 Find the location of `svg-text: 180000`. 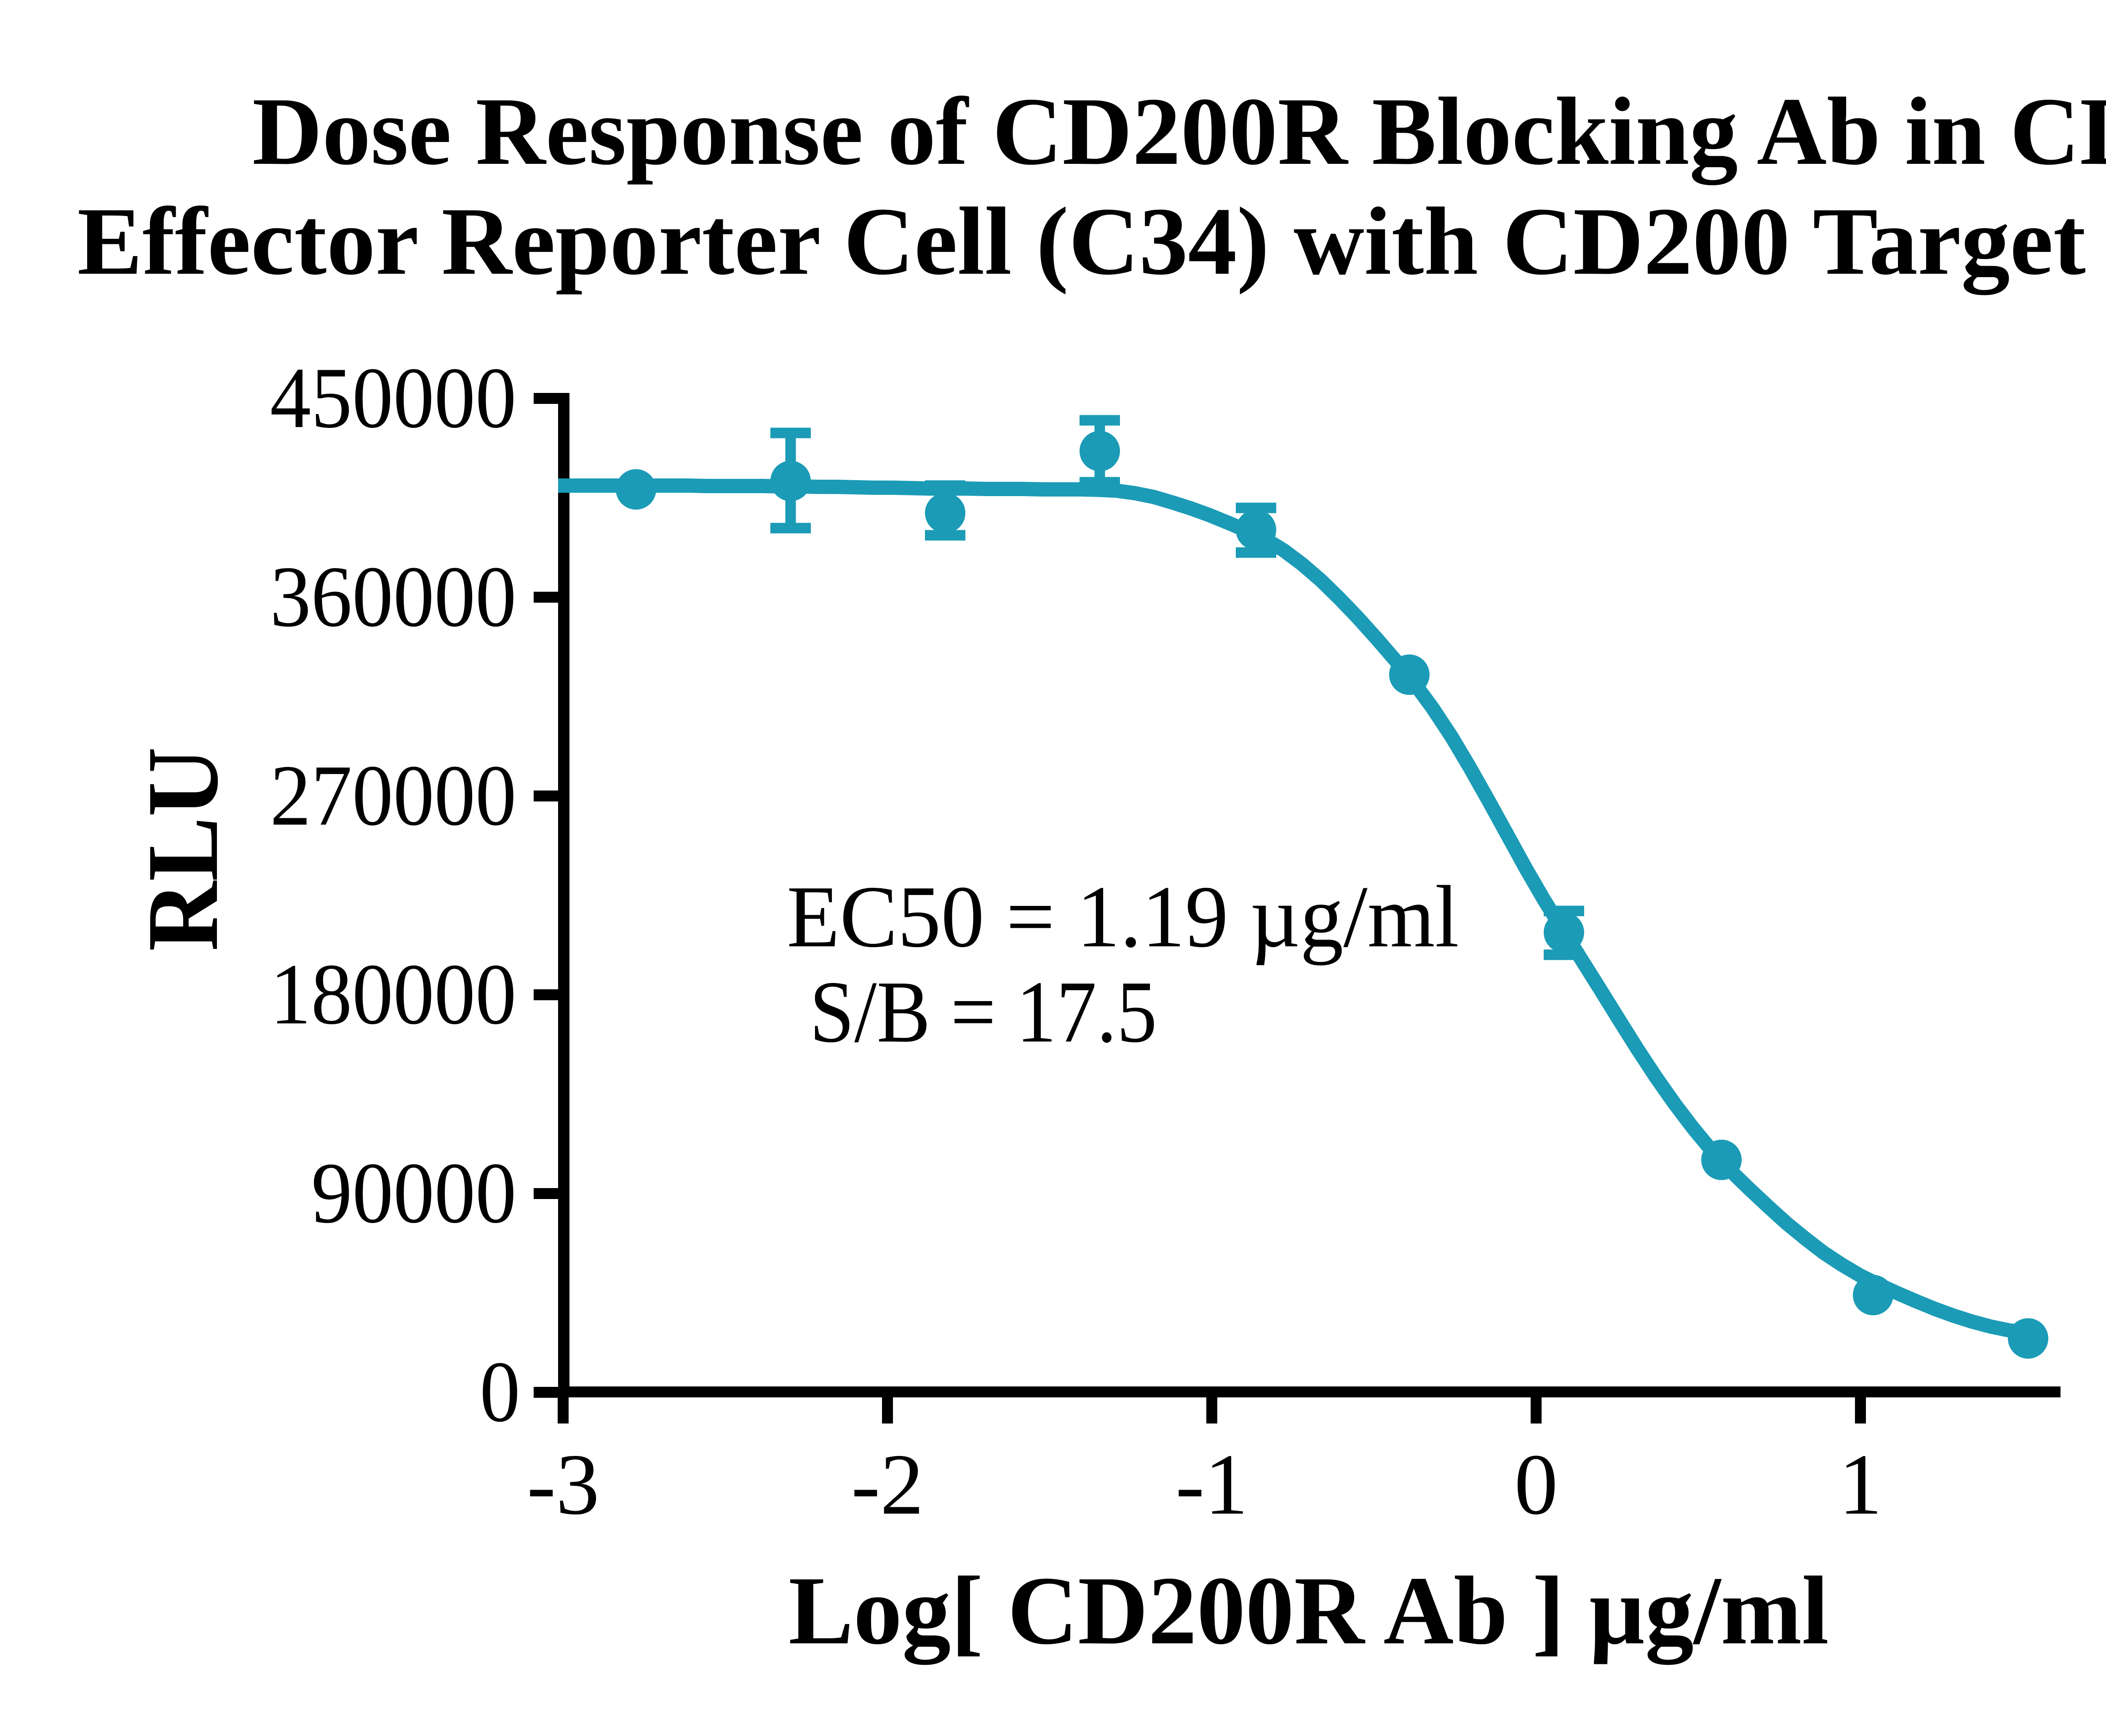

svg-text: 180000 is located at coordinates (393, 994).